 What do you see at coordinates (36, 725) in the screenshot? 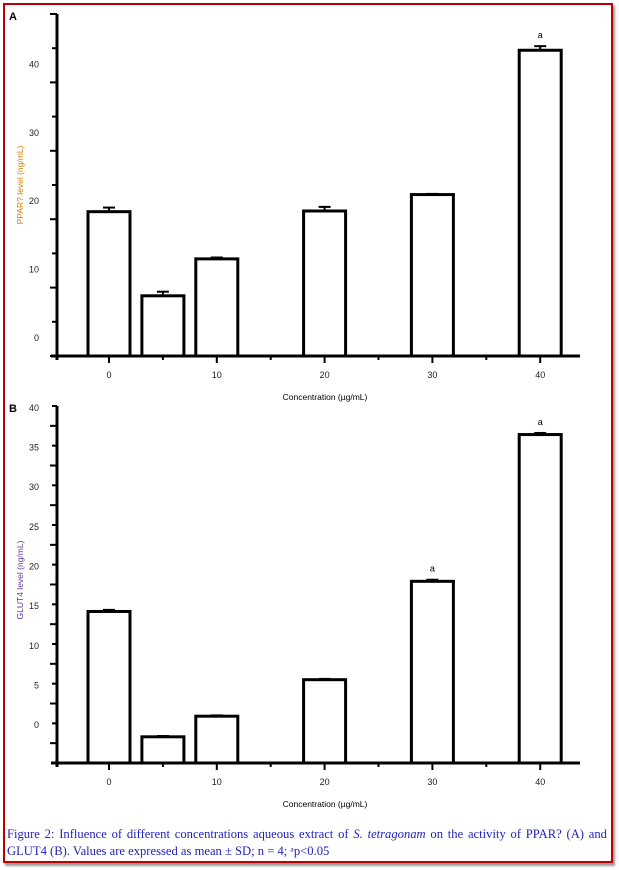
I see `chart-b-y-tick-label: 0` at bounding box center [36, 725].